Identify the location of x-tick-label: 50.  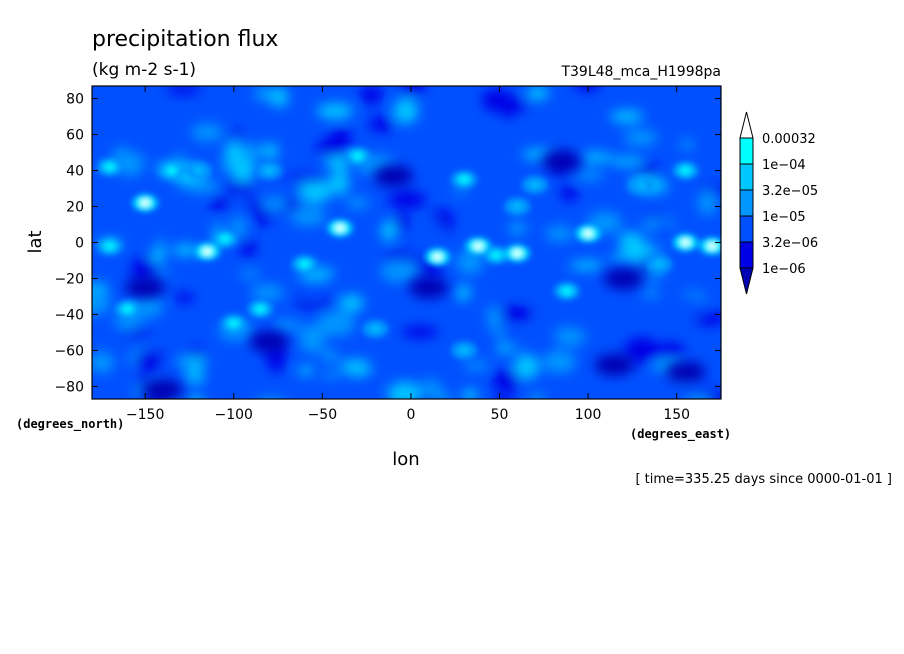
(500, 415).